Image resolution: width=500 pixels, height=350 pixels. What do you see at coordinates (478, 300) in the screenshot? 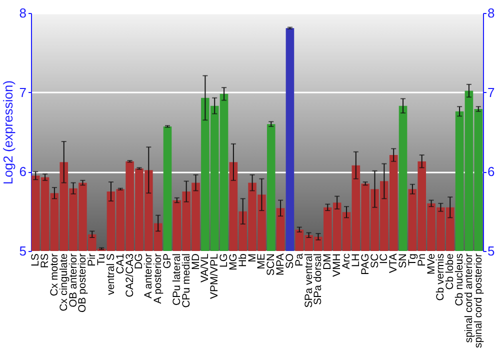
I see `x-tick-label: spinal cord posterior` at bounding box center [478, 300].